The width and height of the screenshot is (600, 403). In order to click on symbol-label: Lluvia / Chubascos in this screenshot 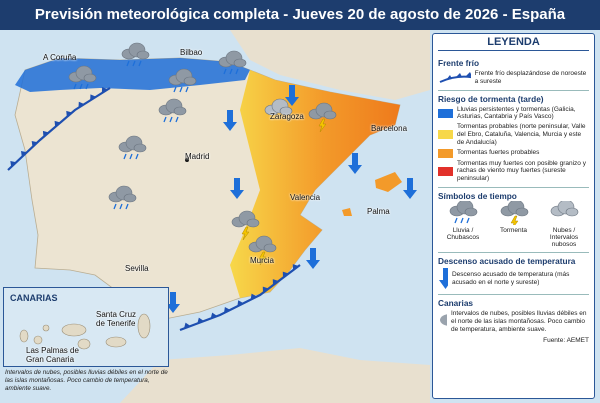, I will do `click(463, 233)`.